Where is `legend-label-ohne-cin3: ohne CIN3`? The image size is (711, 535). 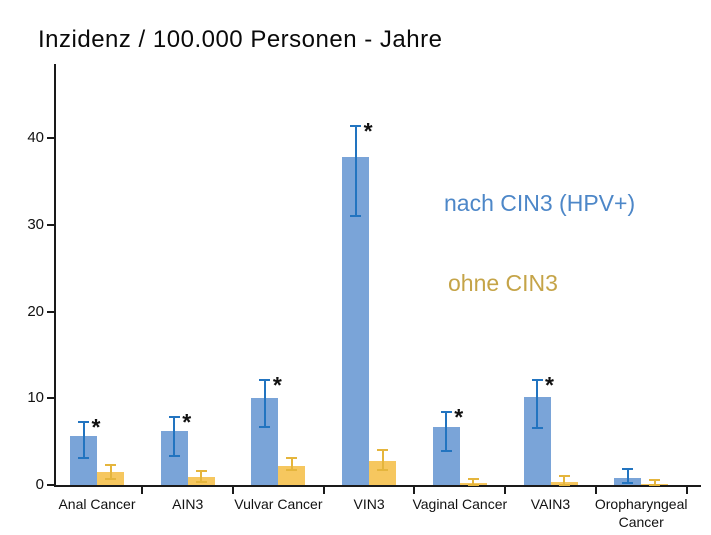 legend-label-ohne-cin3: ohne CIN3 is located at coordinates (503, 283).